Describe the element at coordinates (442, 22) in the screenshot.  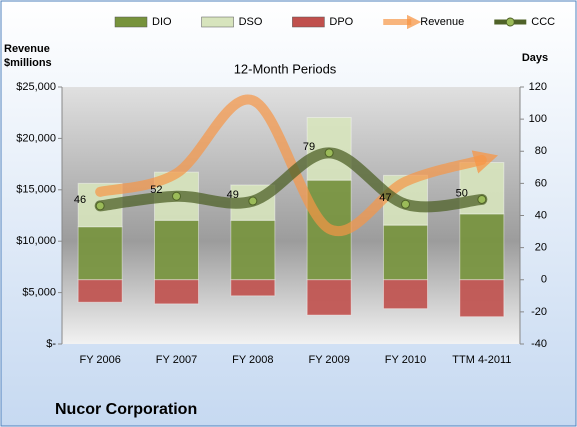
I see `legend-label: Revenue` at that location.